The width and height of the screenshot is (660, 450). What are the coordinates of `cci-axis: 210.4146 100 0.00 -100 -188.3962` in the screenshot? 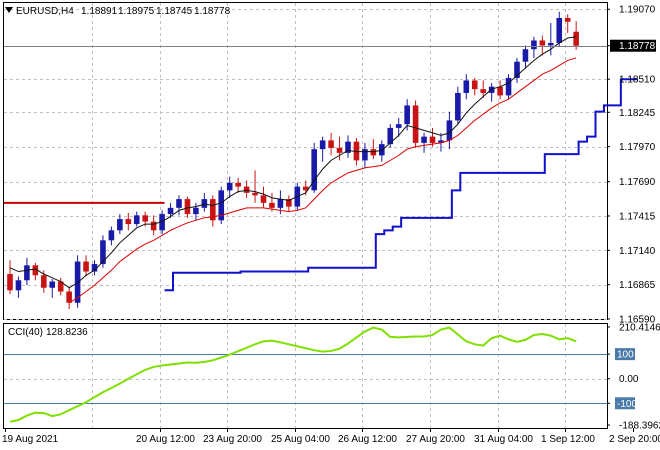 It's located at (633, 377).